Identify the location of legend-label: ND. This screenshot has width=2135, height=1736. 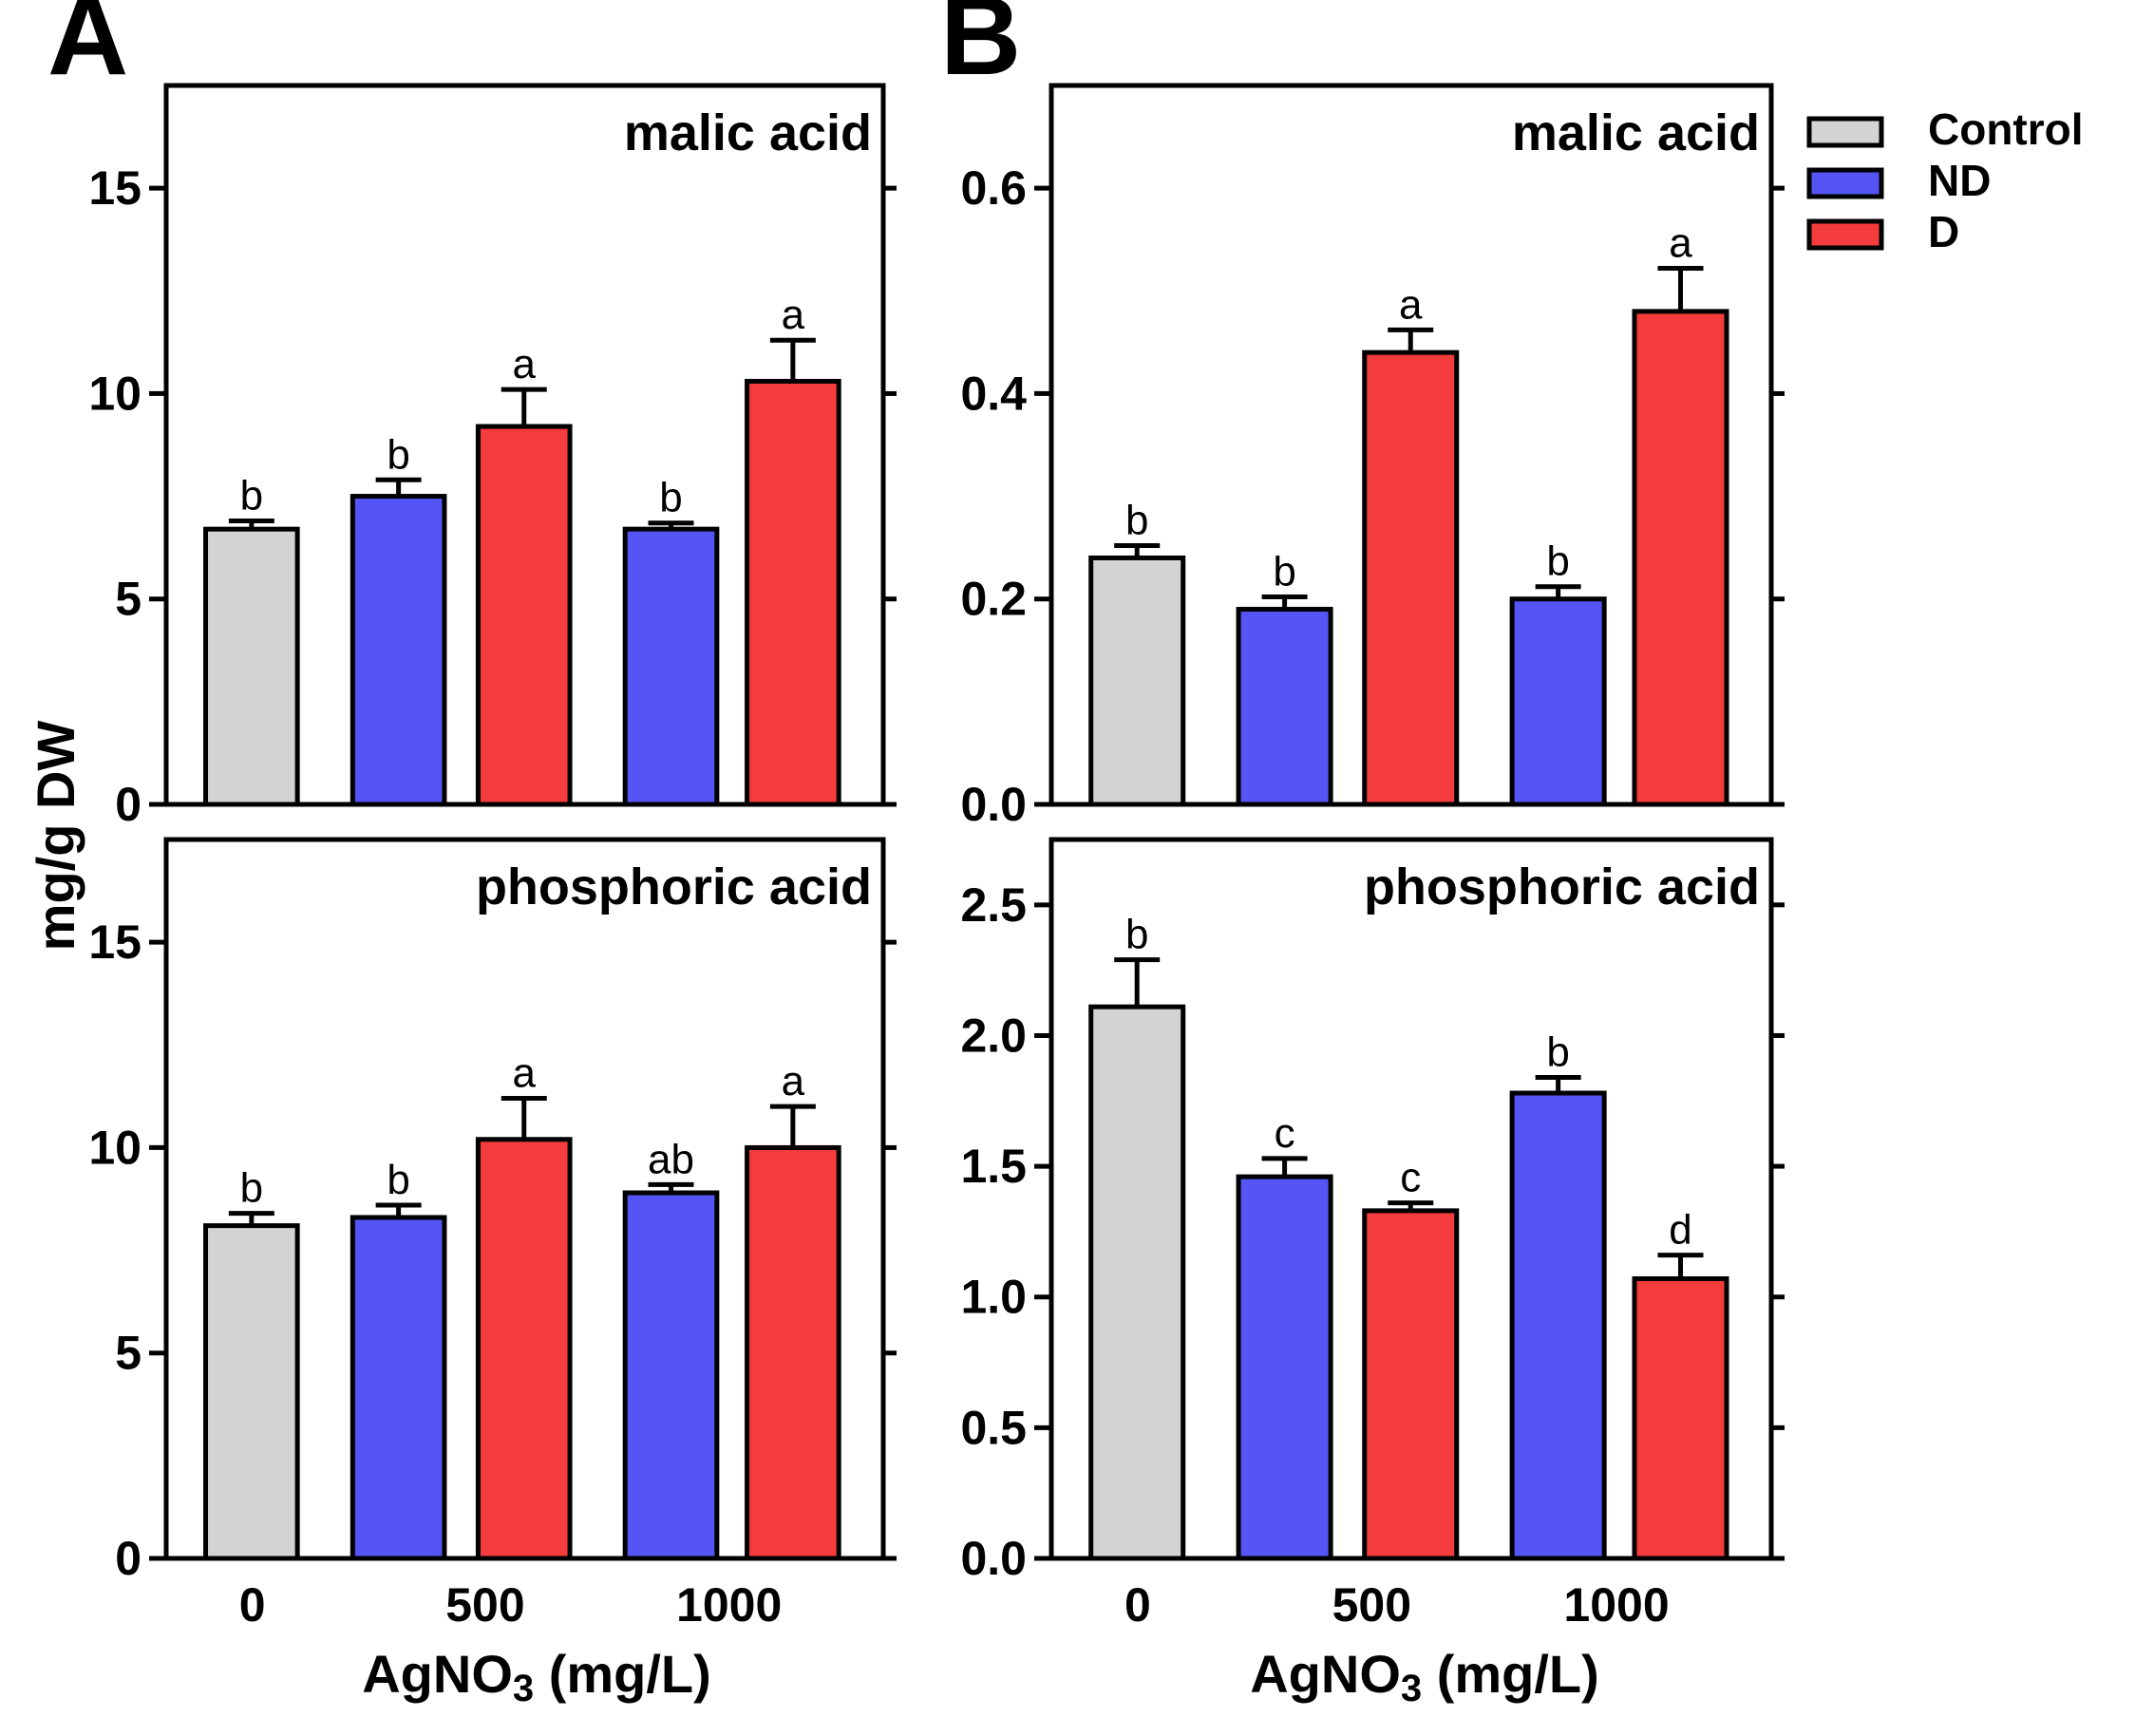
(1960, 180).